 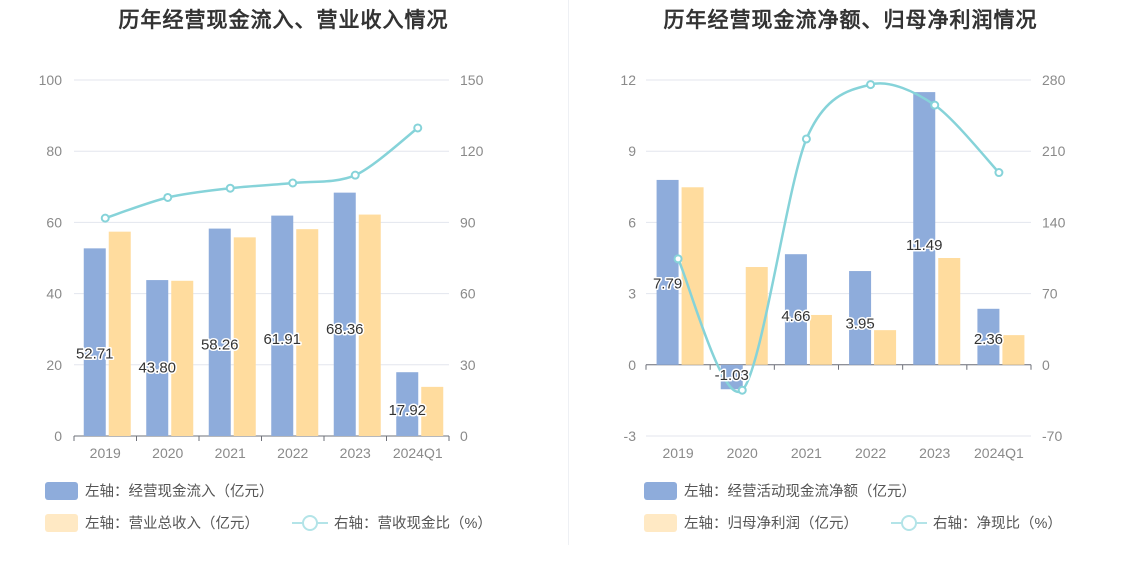 What do you see at coordinates (261, 173) in the screenshot?
I see `line-series` at bounding box center [261, 173].